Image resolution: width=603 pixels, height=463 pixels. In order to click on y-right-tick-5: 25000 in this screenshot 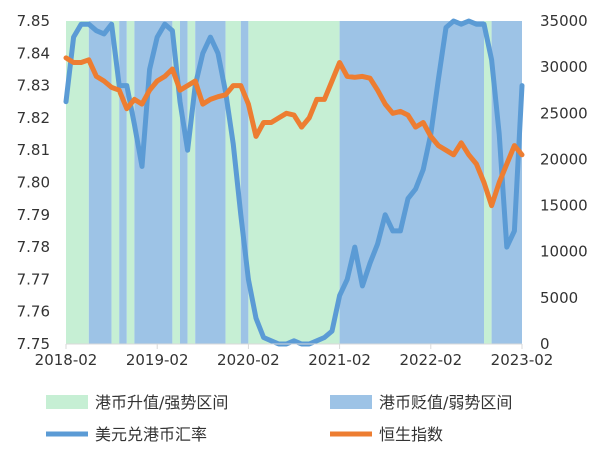, I will do `click(564, 113)`.